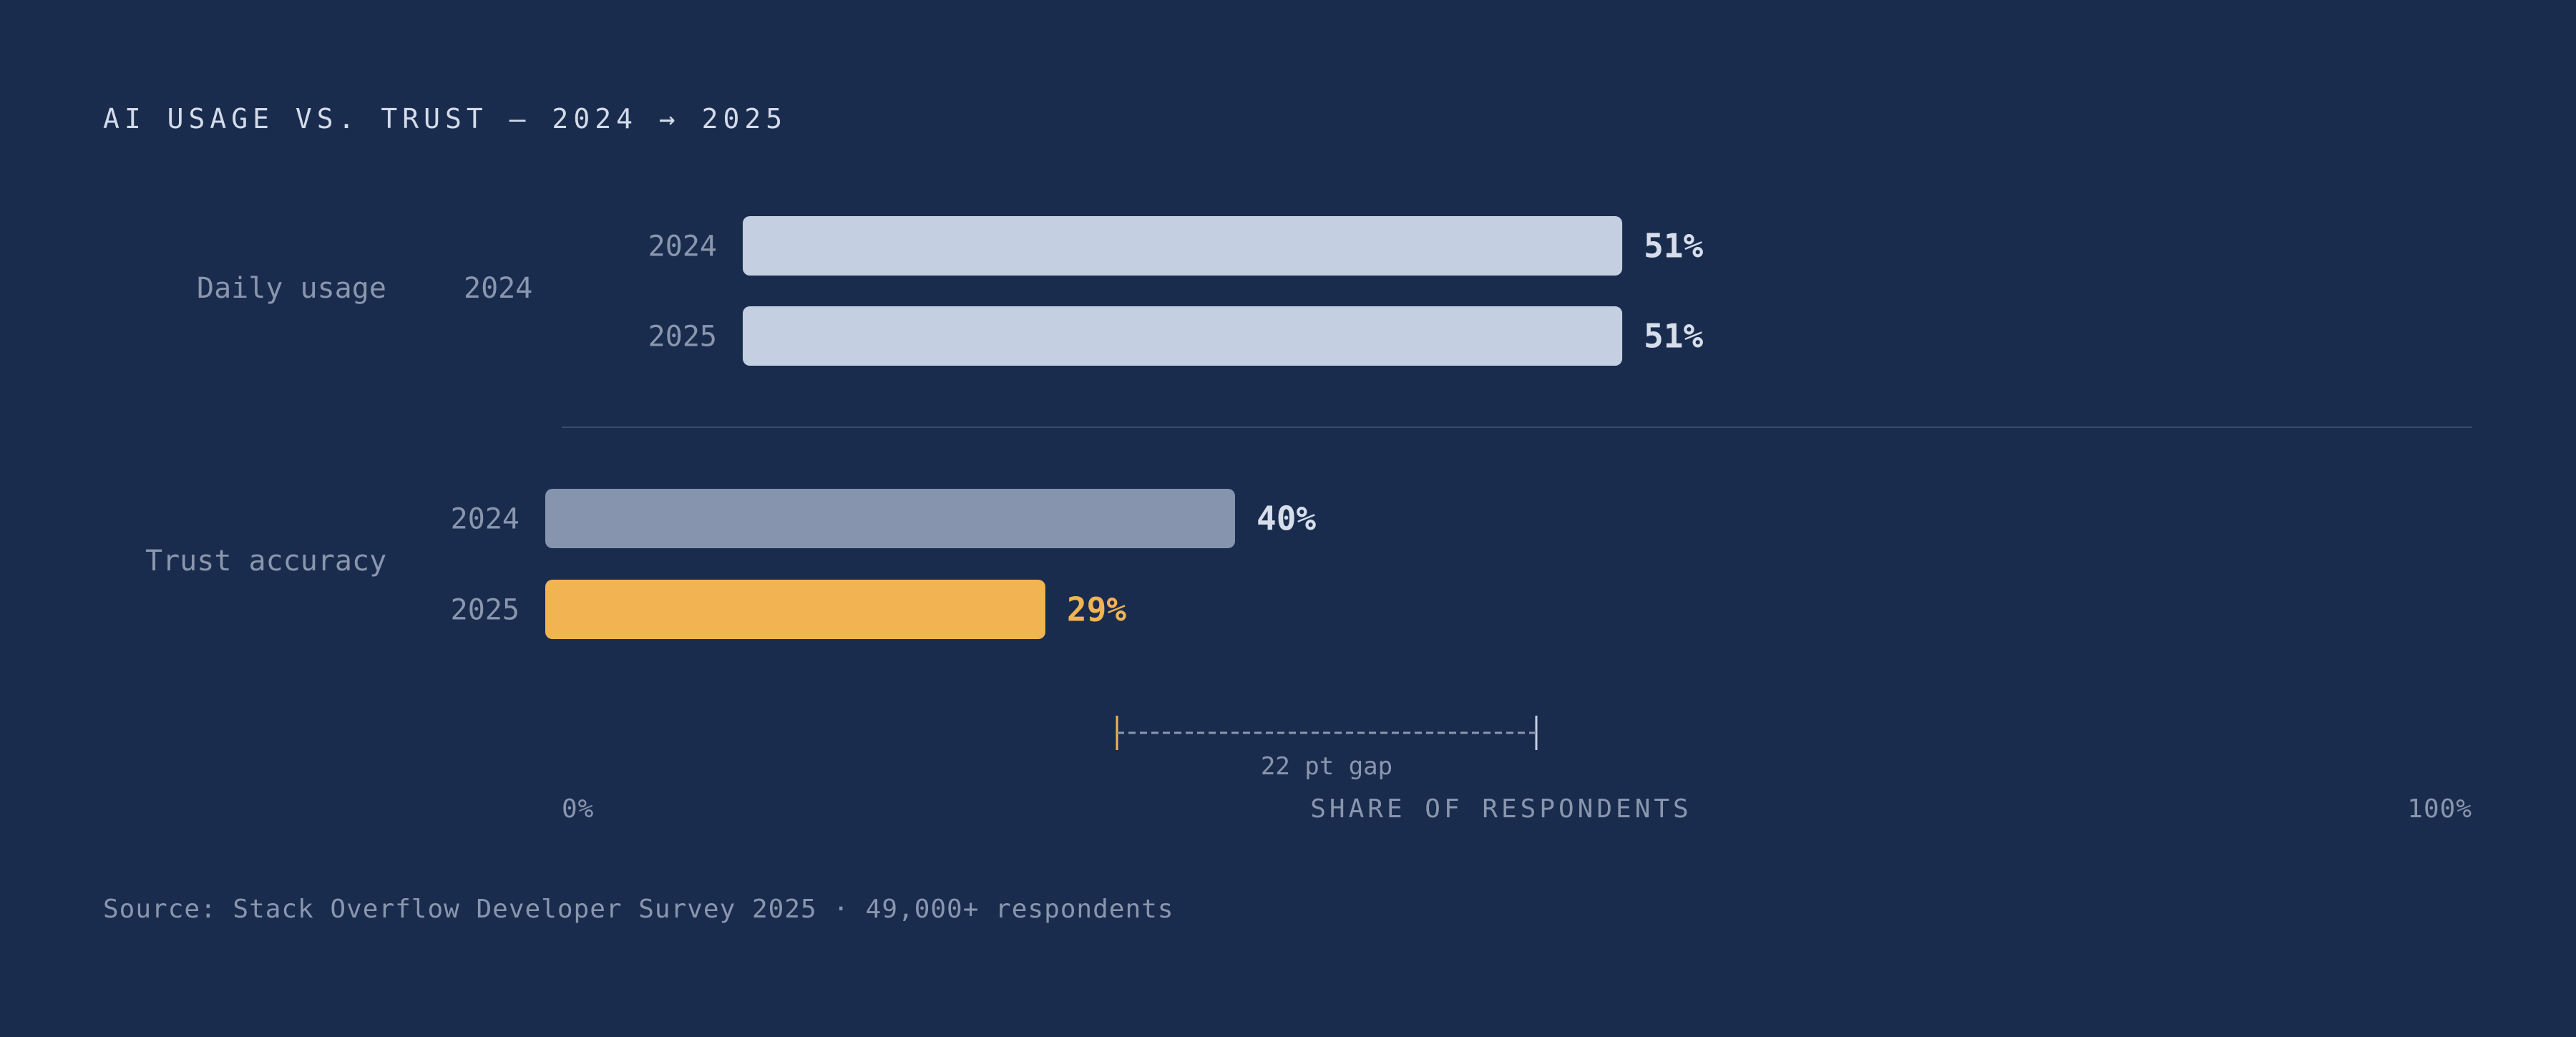 The height and width of the screenshot is (1037, 2576). I want to click on bar-value-label-daily-usage-2024: 51%, so click(1673, 246).